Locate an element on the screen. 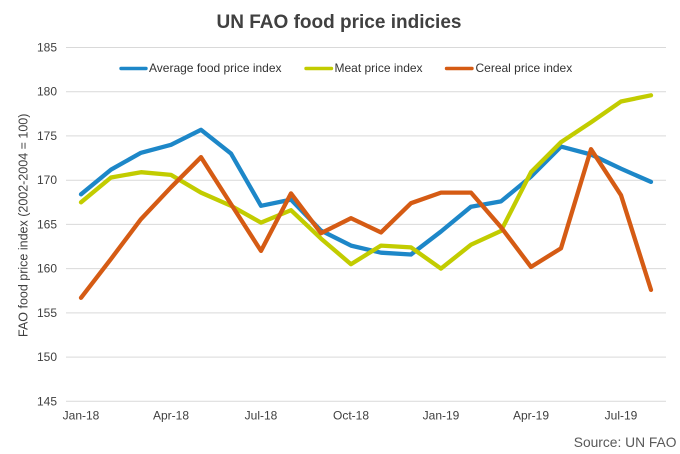 The image size is (680, 454). svg-text: 145 is located at coordinates (47, 401).